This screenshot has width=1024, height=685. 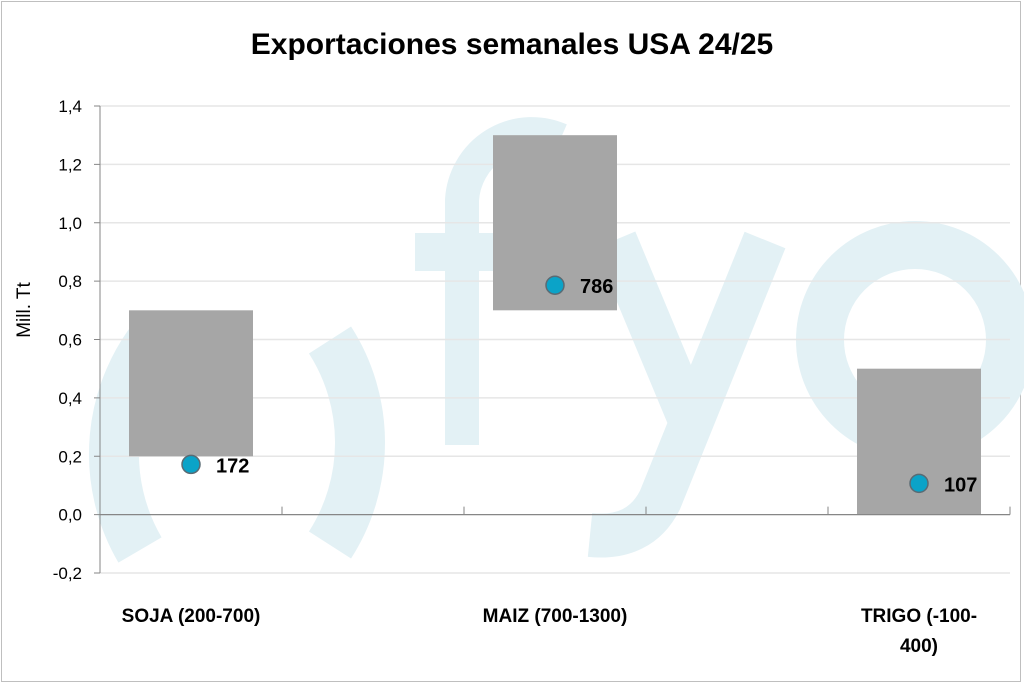 I want to click on x-category-label: MAIZ (700-1300), so click(x=555, y=616).